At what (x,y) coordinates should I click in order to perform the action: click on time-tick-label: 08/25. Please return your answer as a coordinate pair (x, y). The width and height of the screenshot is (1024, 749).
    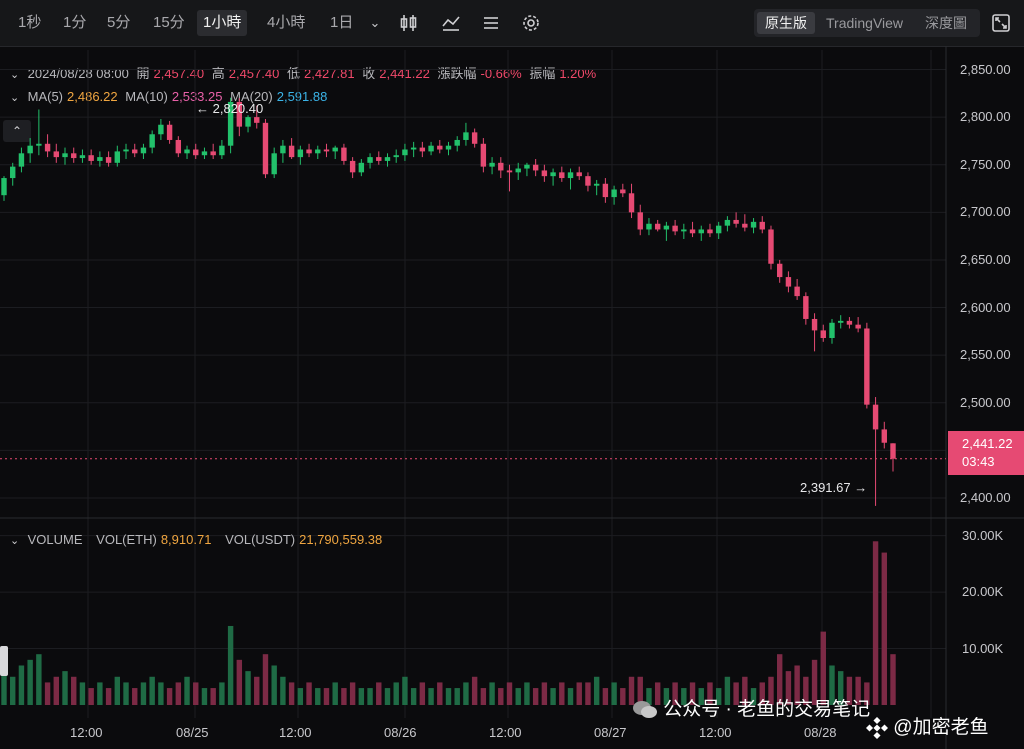
    Looking at the image, I should click on (192, 732).